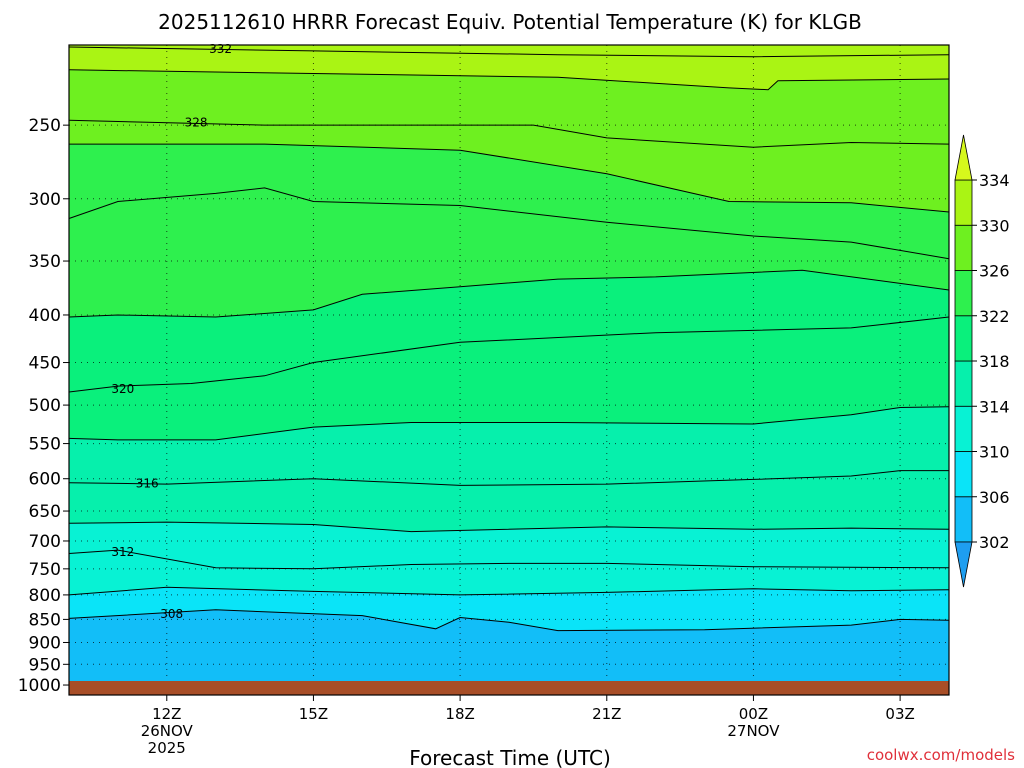 This screenshot has height=768, width=1024. I want to click on colorbar-arrow-top, so click(963, 157).